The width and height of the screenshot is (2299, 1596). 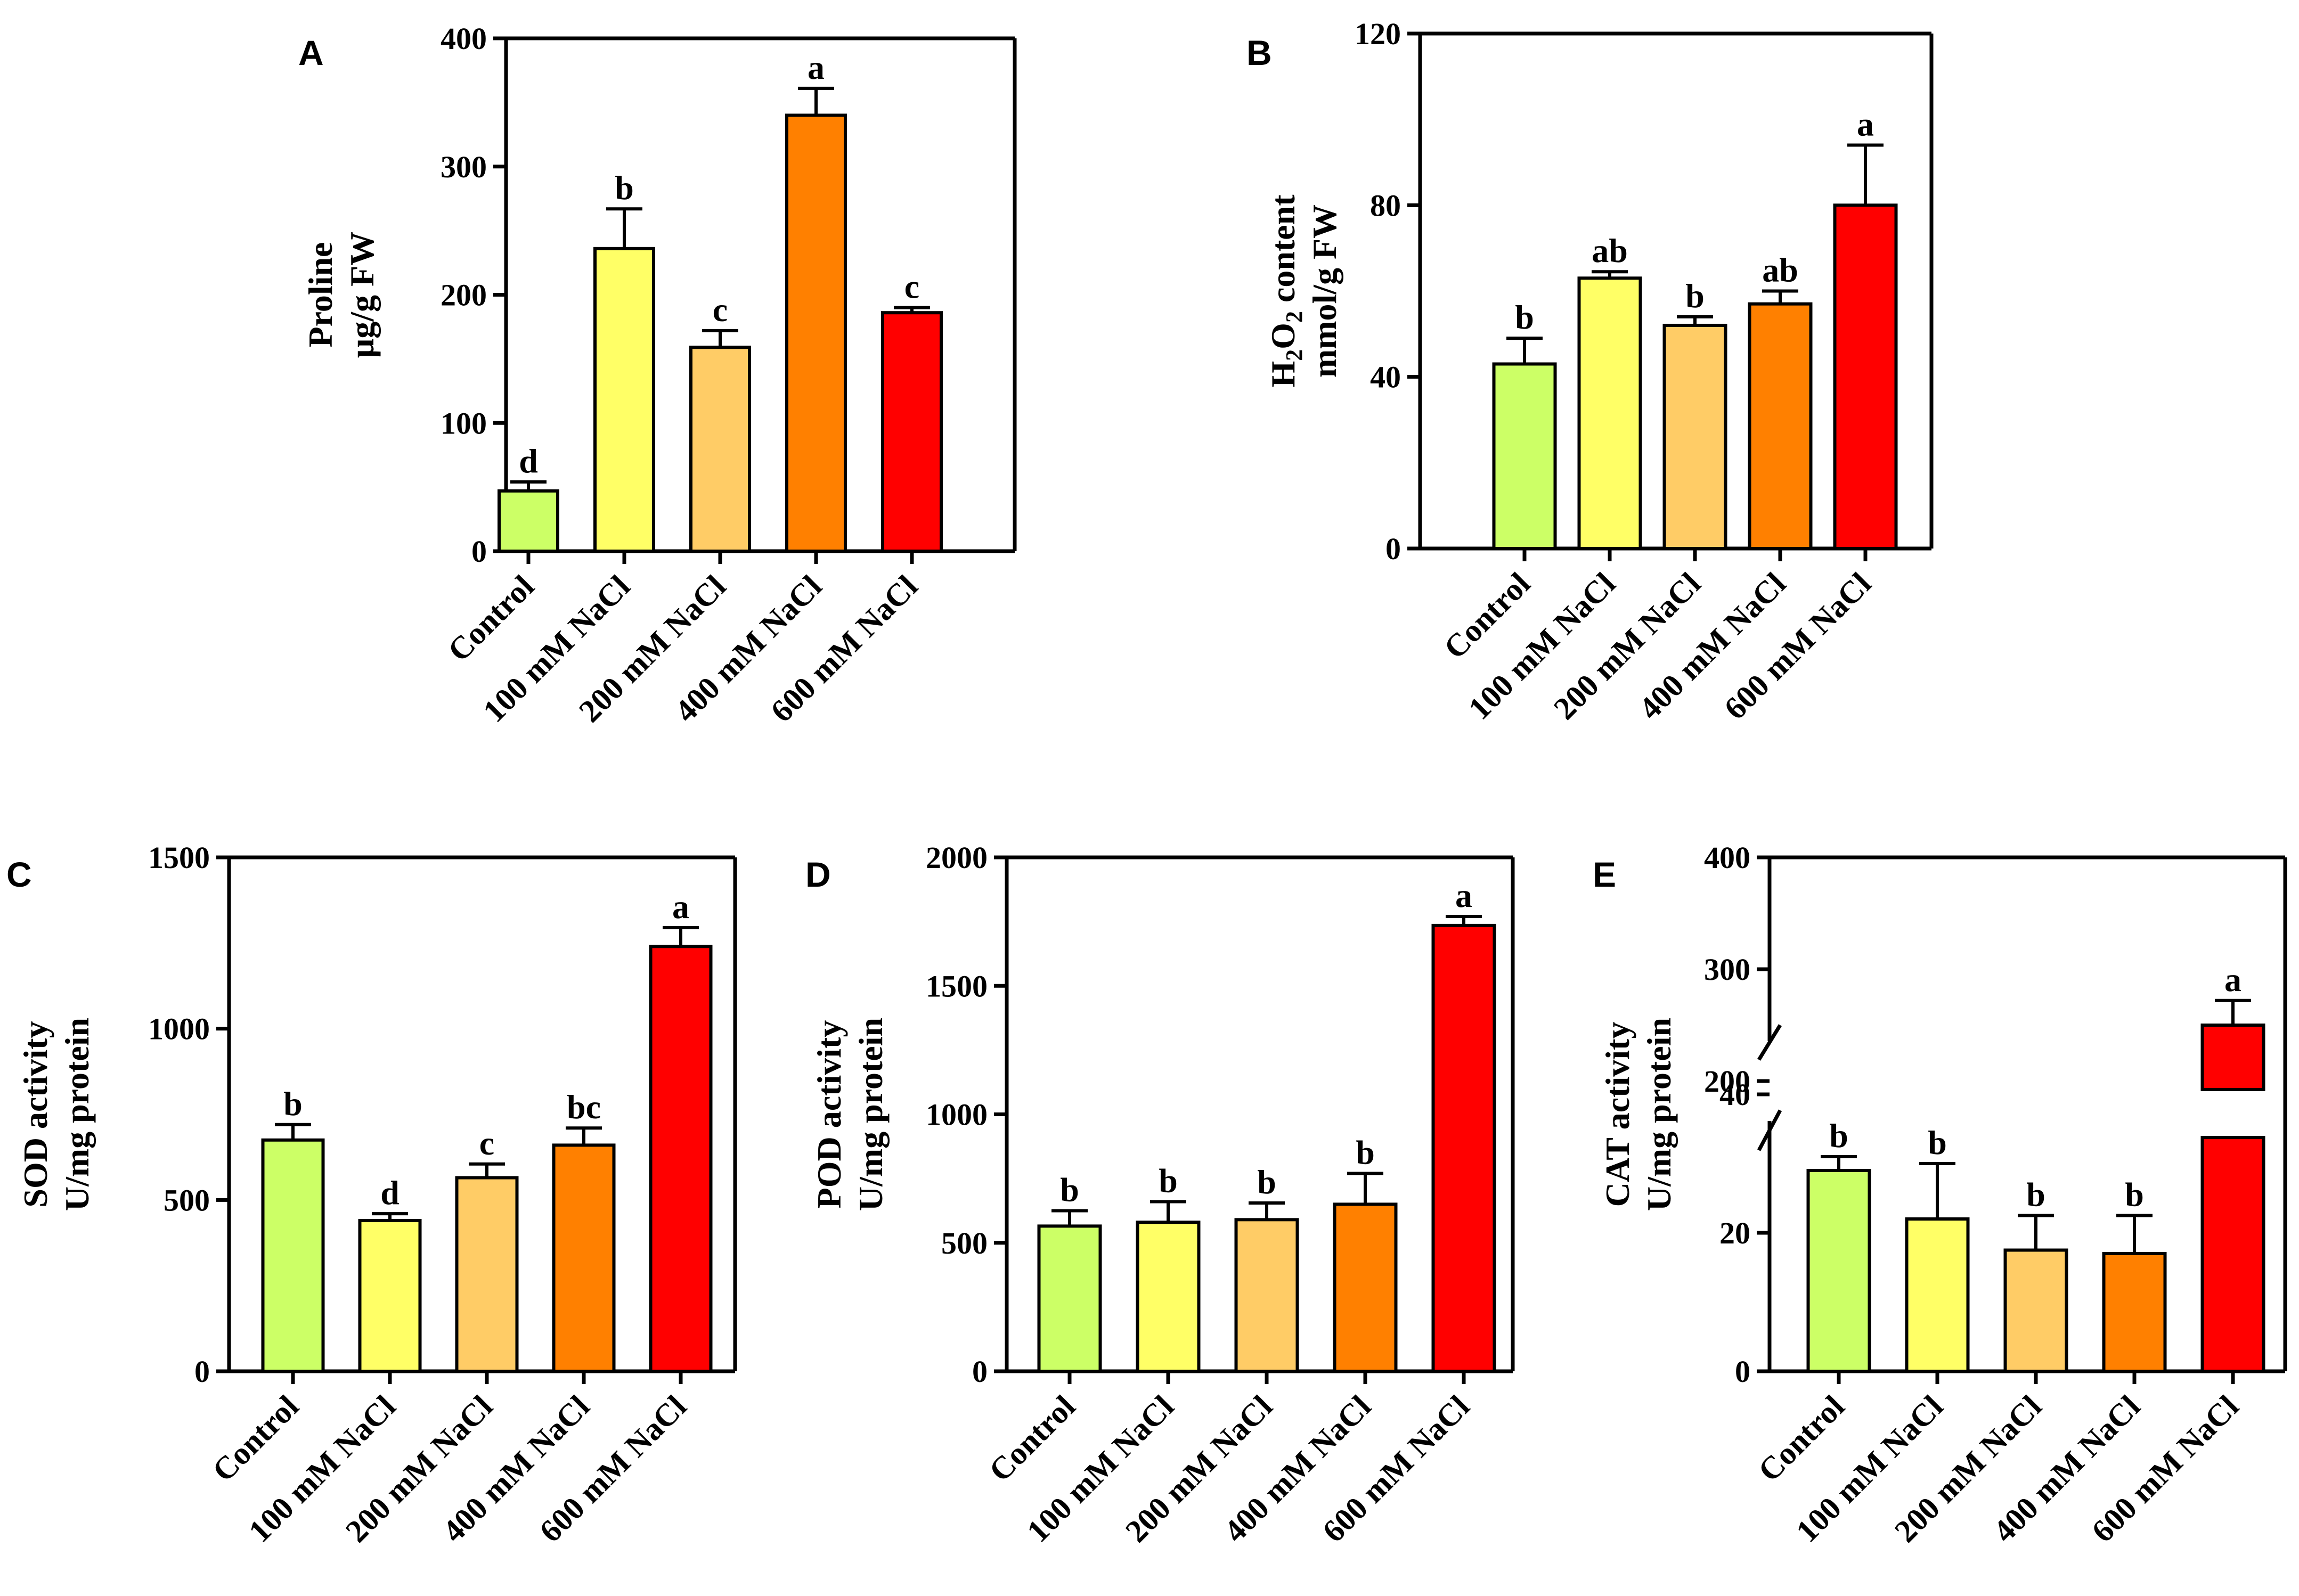 What do you see at coordinates (464, 167) in the screenshot?
I see `y-tick-label-a-3: 300` at bounding box center [464, 167].